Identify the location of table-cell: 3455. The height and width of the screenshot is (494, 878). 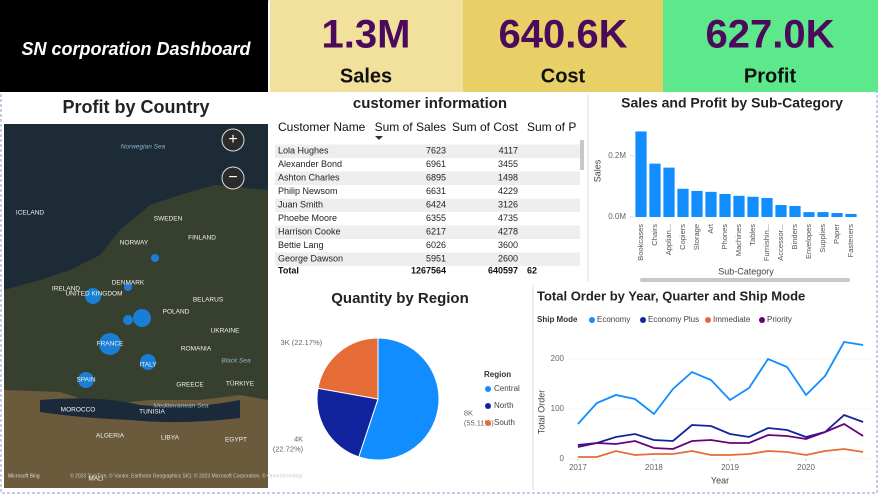
(508, 164).